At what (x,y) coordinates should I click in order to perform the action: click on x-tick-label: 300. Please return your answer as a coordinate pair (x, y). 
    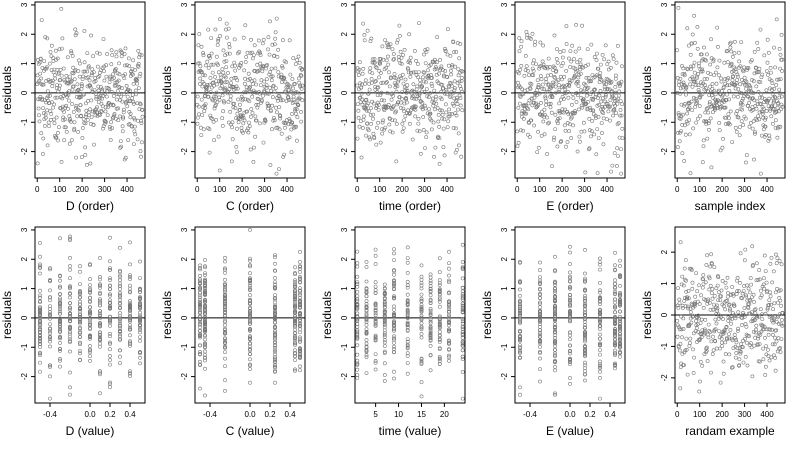
    Looking at the image, I should click on (745, 414).